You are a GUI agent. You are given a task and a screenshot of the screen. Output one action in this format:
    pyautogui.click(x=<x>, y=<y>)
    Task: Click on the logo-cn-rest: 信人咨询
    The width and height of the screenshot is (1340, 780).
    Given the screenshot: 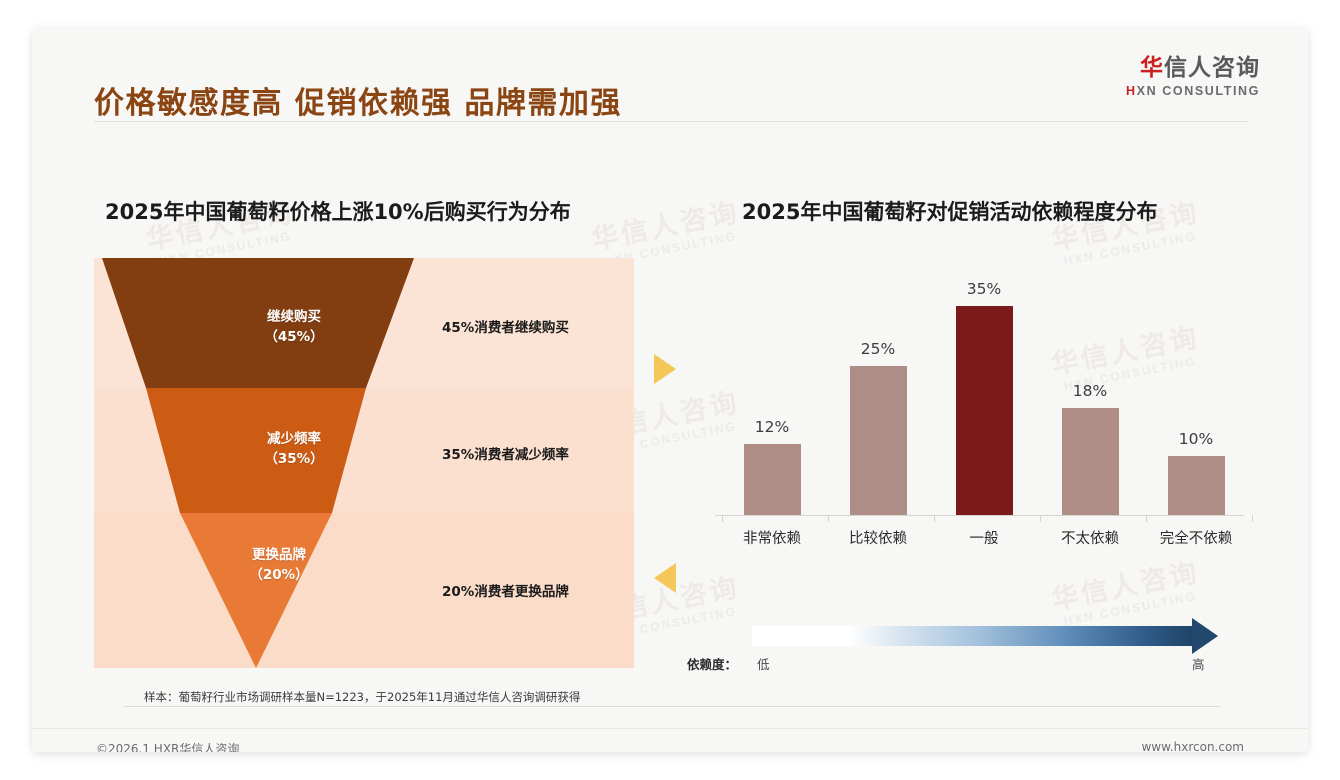 What is the action you would take?
    pyautogui.click(x=1212, y=68)
    